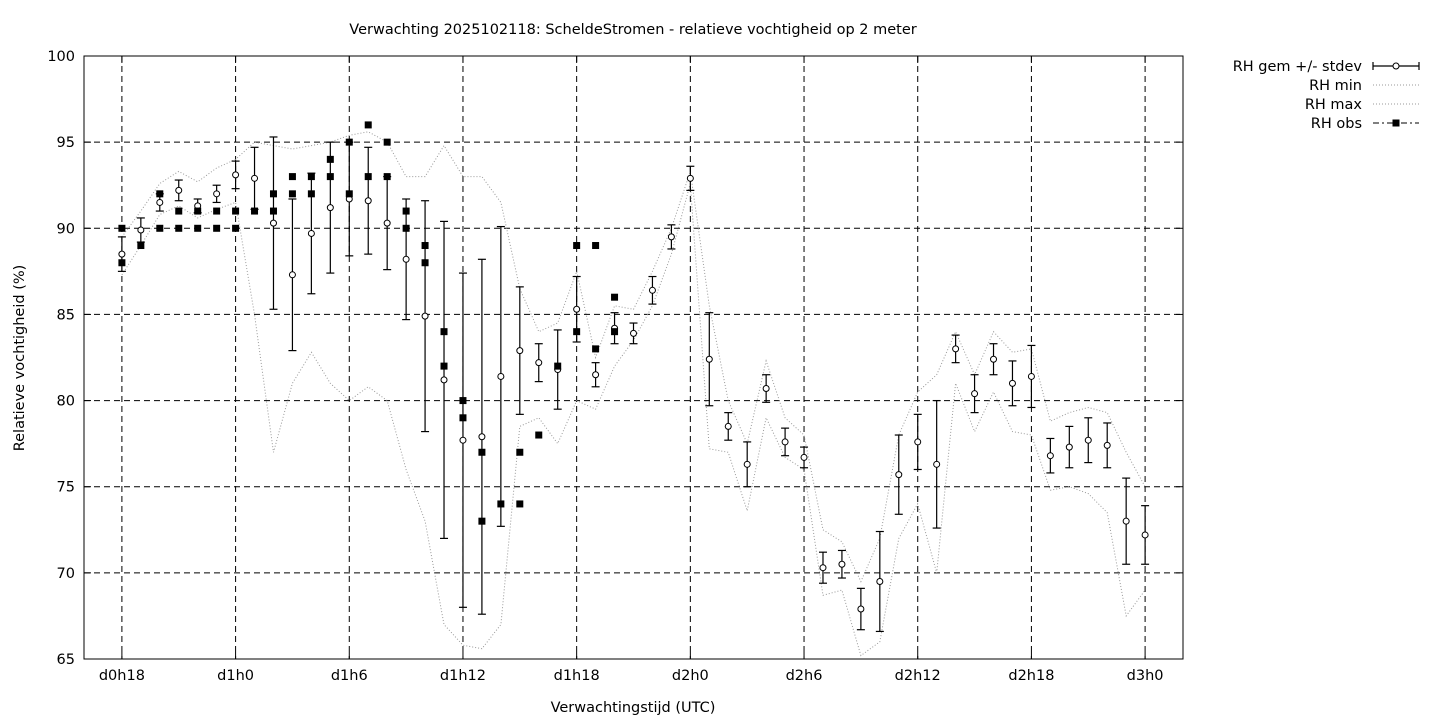 Image resolution: width=1440 pixels, height=720 pixels. Describe the element at coordinates (690, 676) in the screenshot. I see `x-tick-label: d2h0` at that location.